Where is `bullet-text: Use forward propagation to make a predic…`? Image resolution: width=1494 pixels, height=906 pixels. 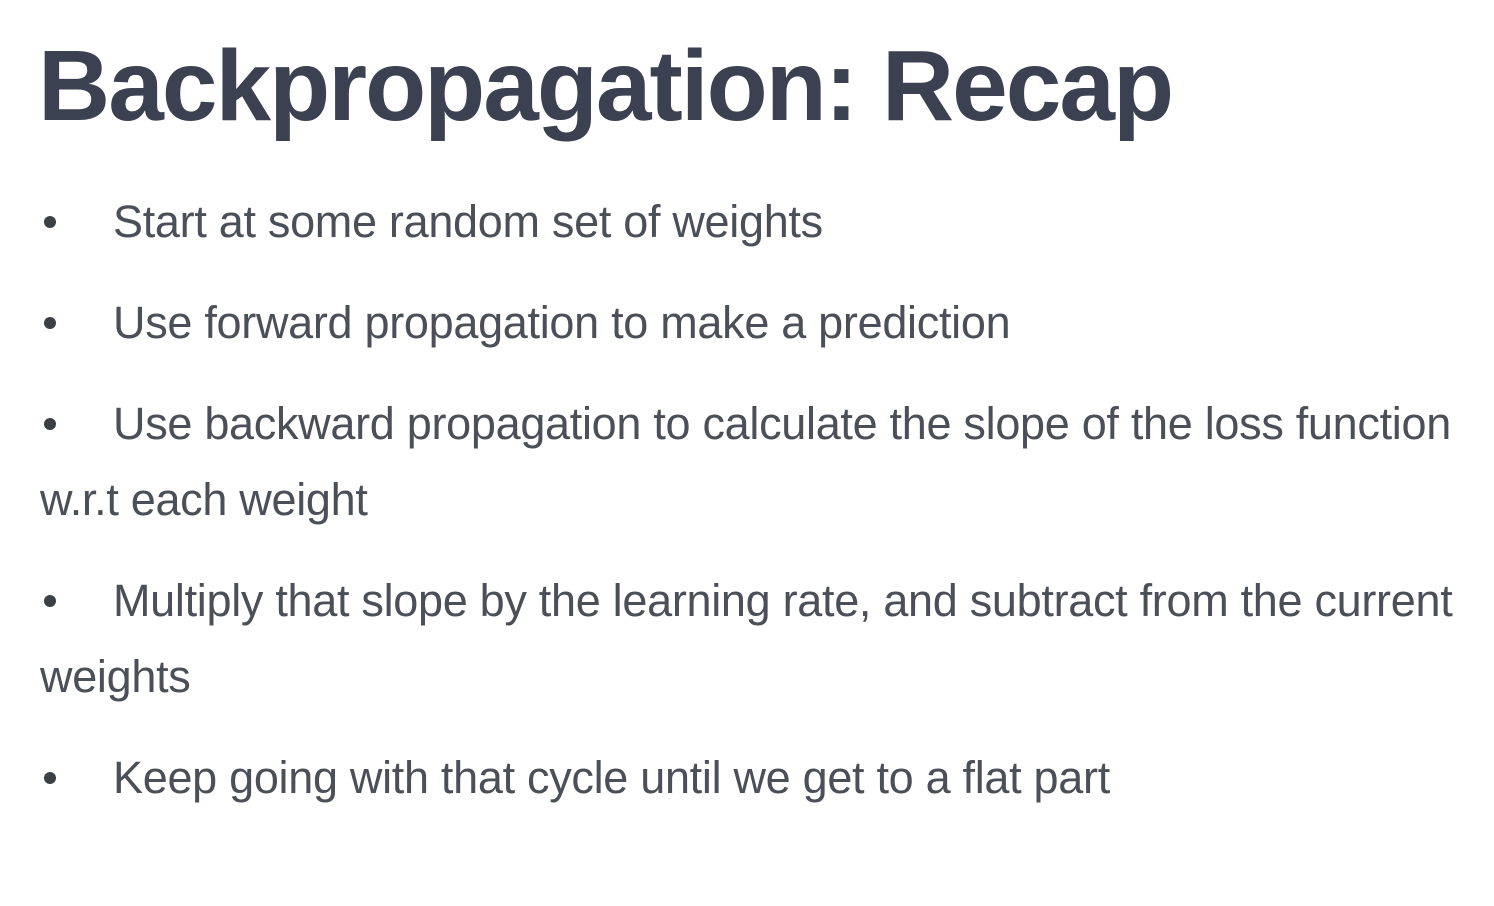
bullet-text: Use forward propagation to make a predic… is located at coordinates (562, 322).